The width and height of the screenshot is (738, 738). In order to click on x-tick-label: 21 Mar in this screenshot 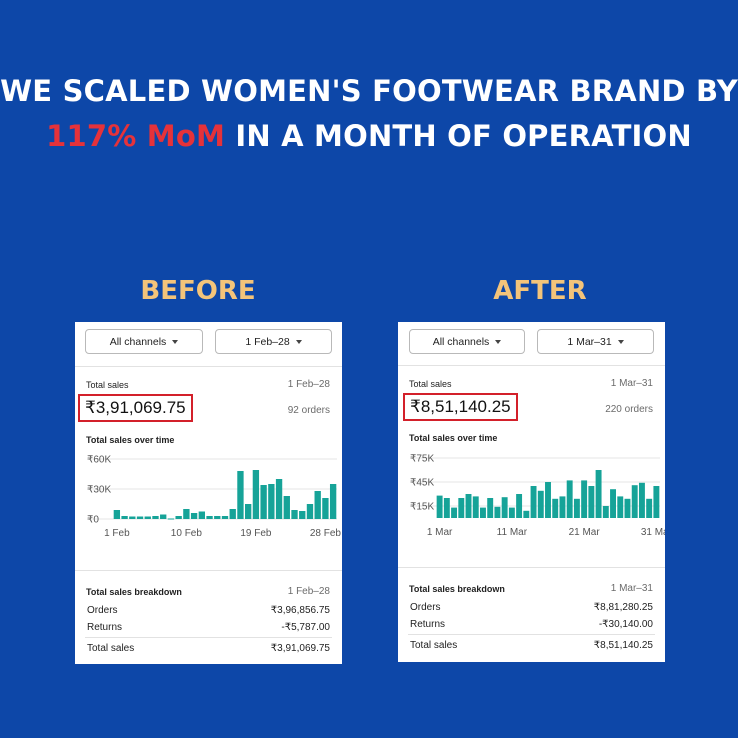, I will do `click(585, 532)`.